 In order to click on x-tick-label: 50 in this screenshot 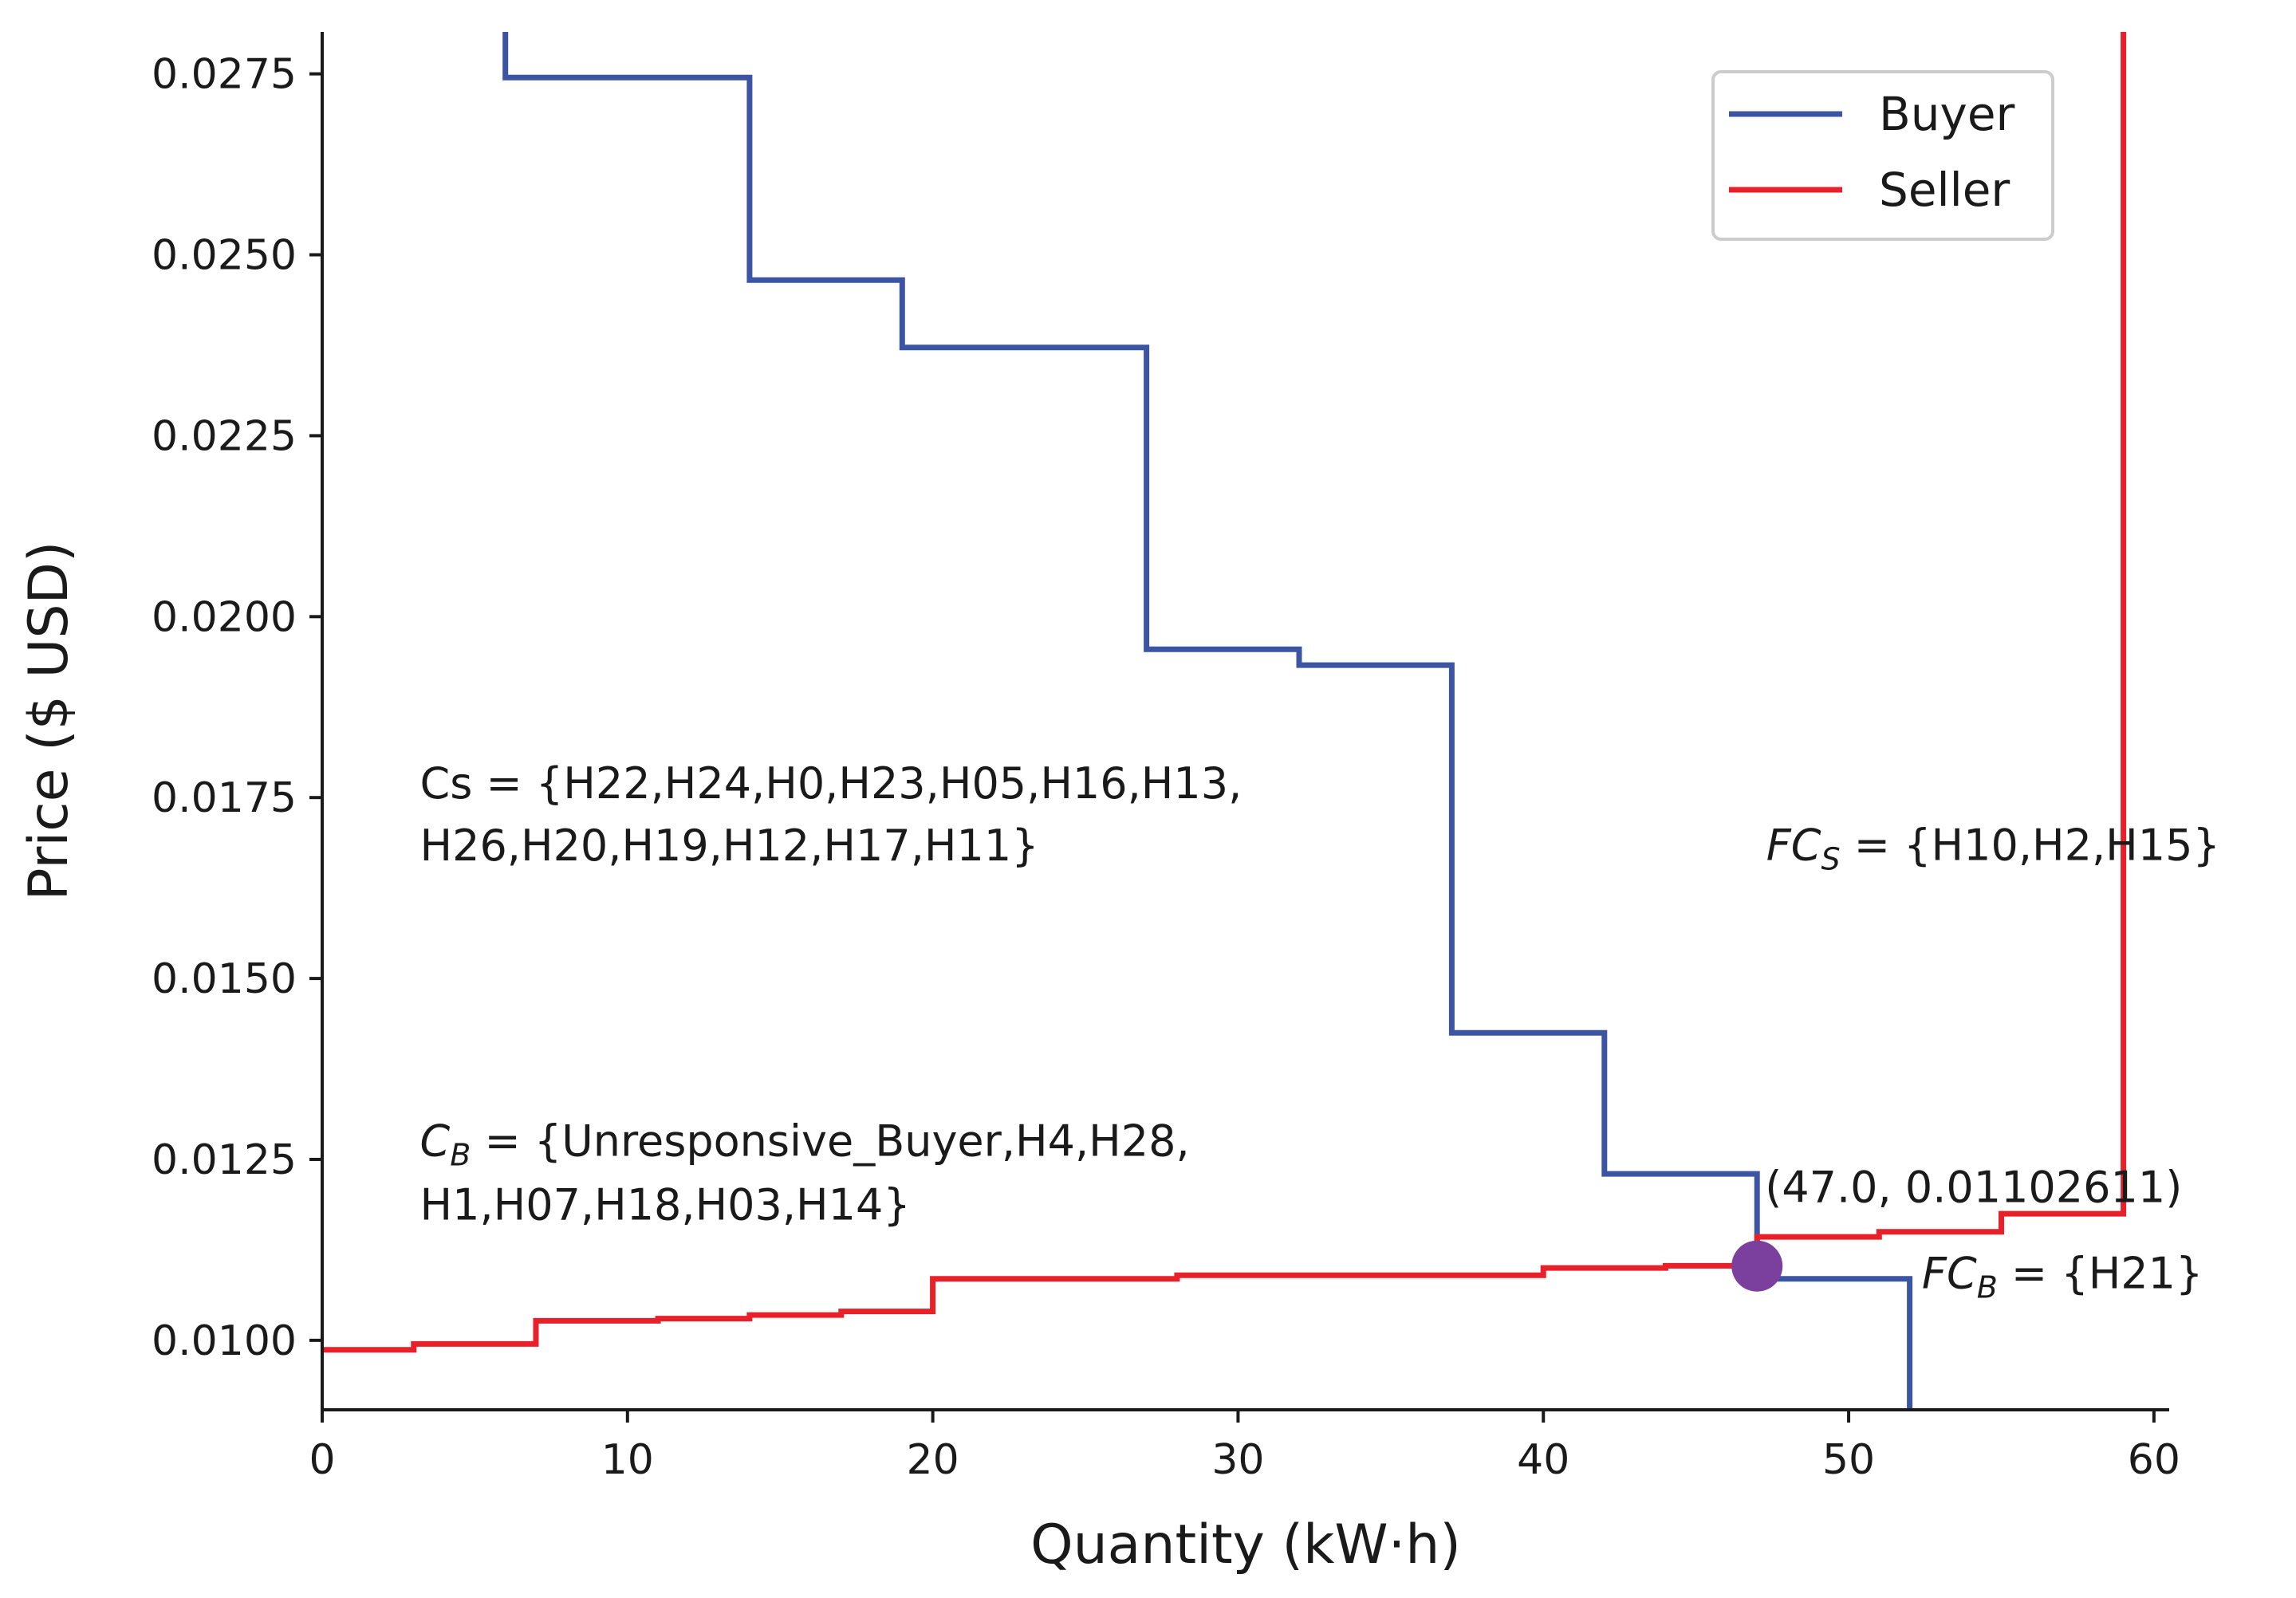, I will do `click(1849, 1460)`.